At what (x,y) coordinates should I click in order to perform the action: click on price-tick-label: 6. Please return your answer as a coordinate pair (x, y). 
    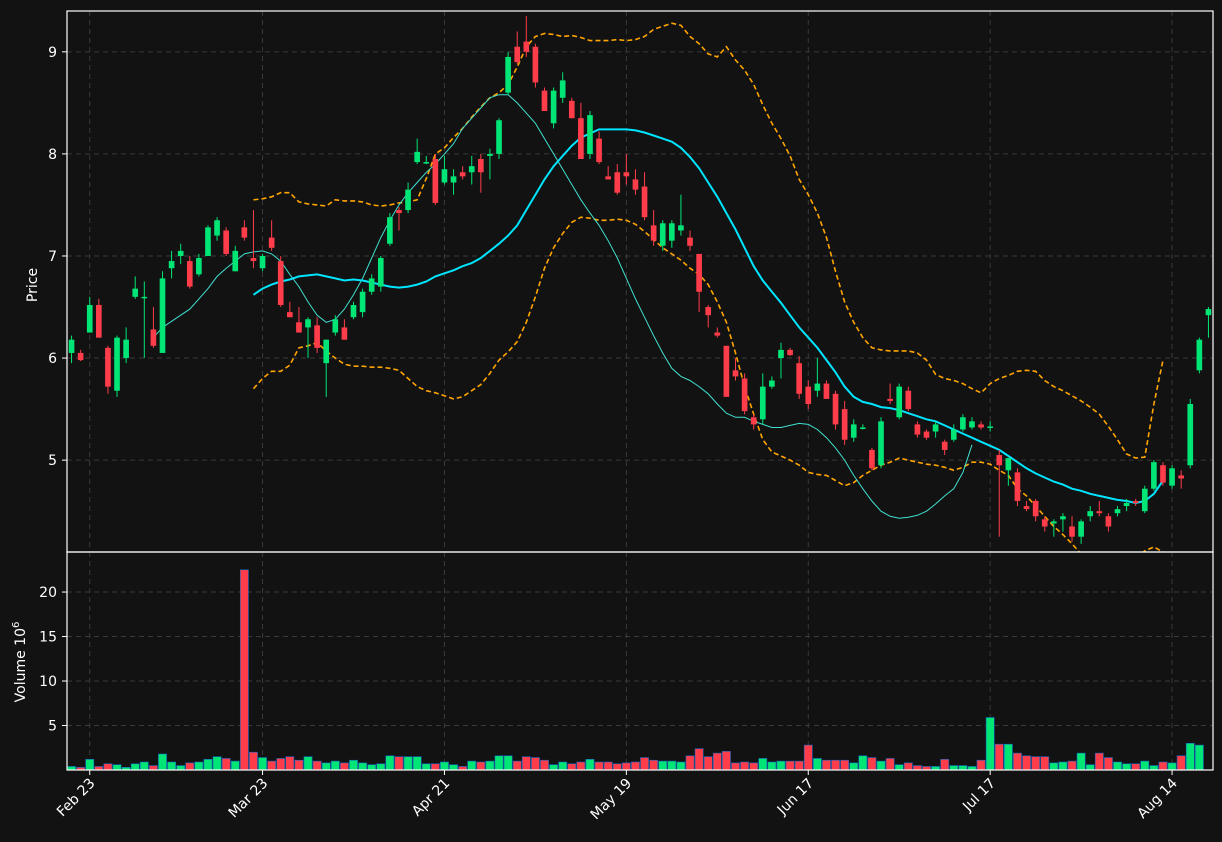
    Looking at the image, I should click on (52, 359).